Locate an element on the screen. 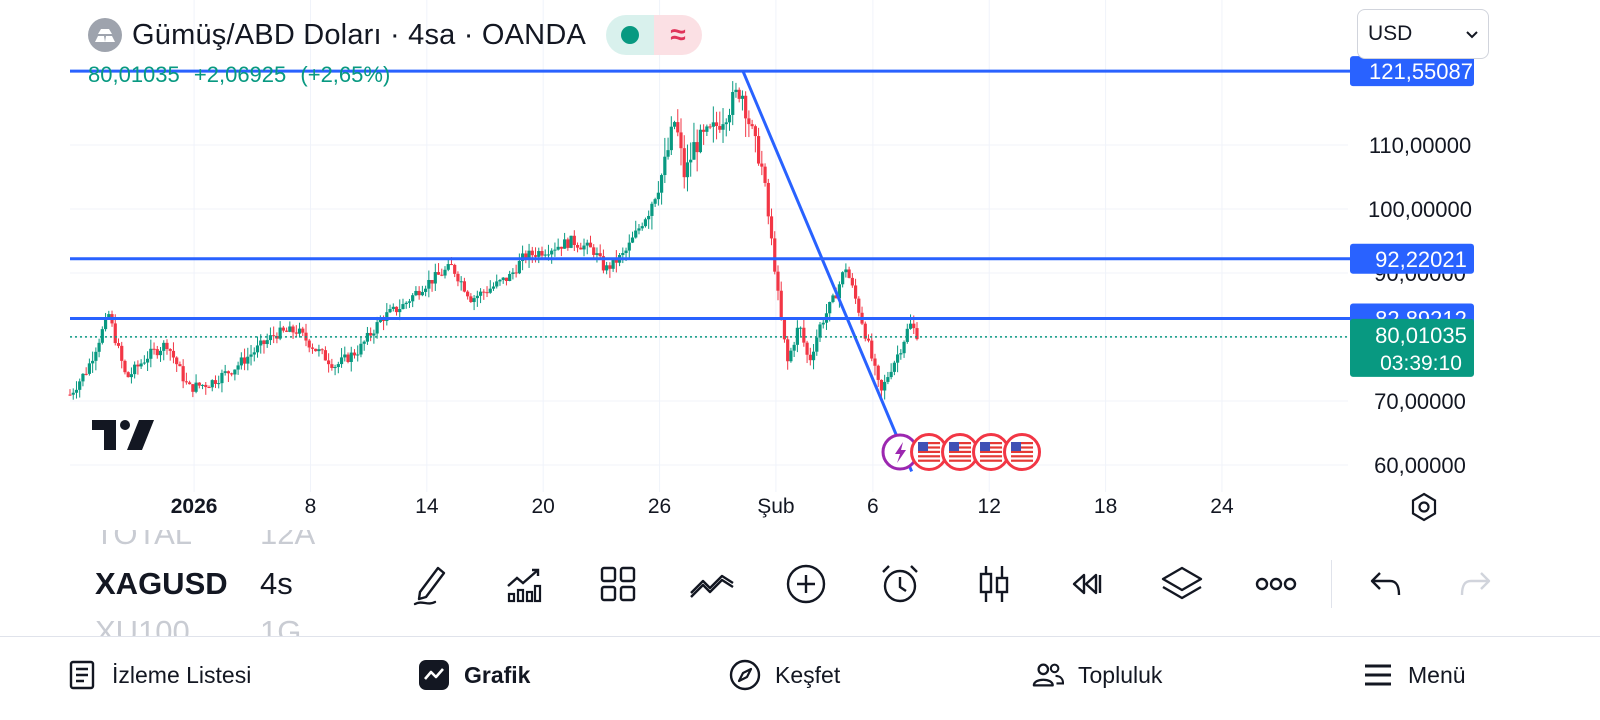 This screenshot has height=720, width=1600. indicators-button is located at coordinates (524, 584).